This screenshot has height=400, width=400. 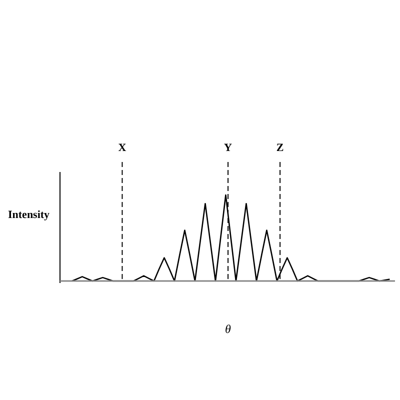 I want to click on text: X, so click(x=122, y=148).